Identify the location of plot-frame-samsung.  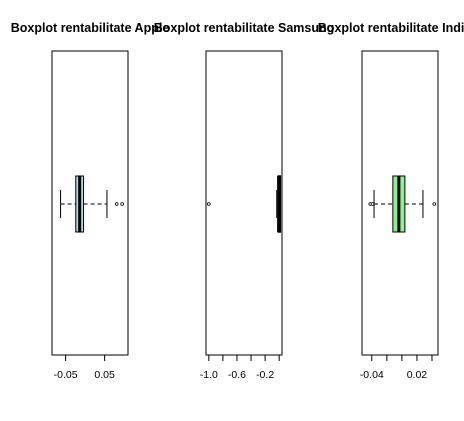
(244, 203).